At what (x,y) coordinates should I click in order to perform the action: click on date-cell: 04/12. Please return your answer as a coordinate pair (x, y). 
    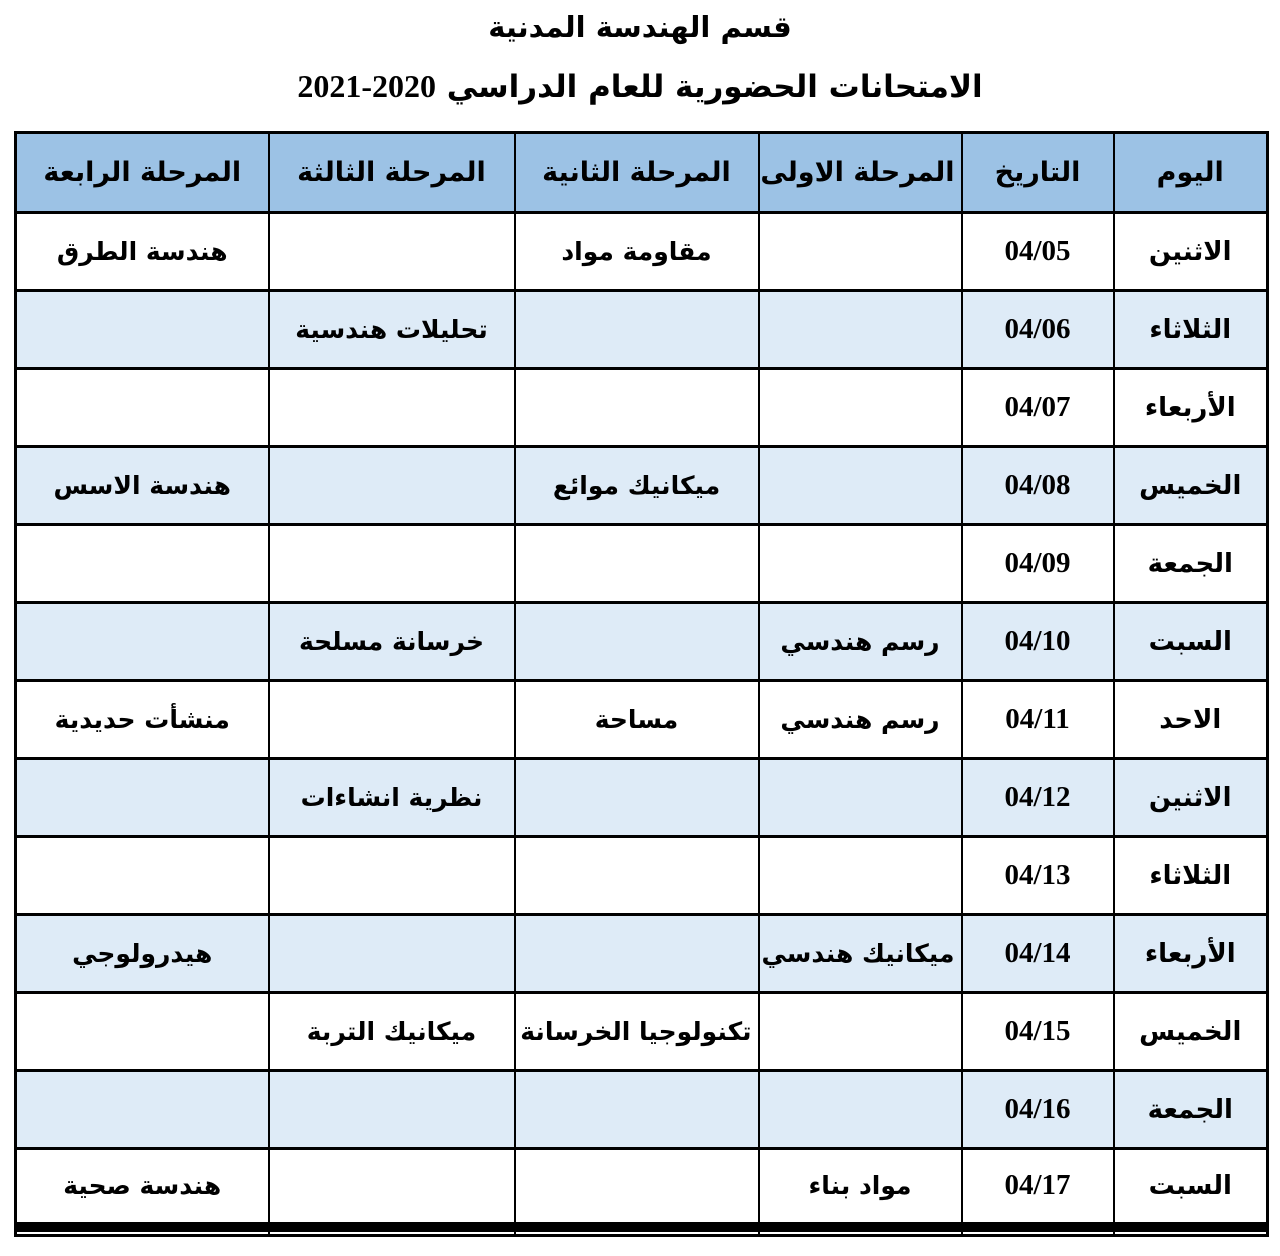
    Looking at the image, I should click on (1037, 797).